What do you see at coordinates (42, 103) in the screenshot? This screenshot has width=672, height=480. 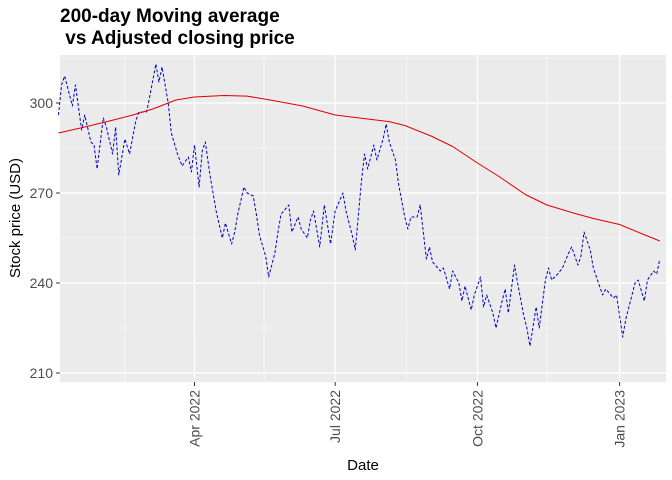 I see `y-tick-label: 300` at bounding box center [42, 103].